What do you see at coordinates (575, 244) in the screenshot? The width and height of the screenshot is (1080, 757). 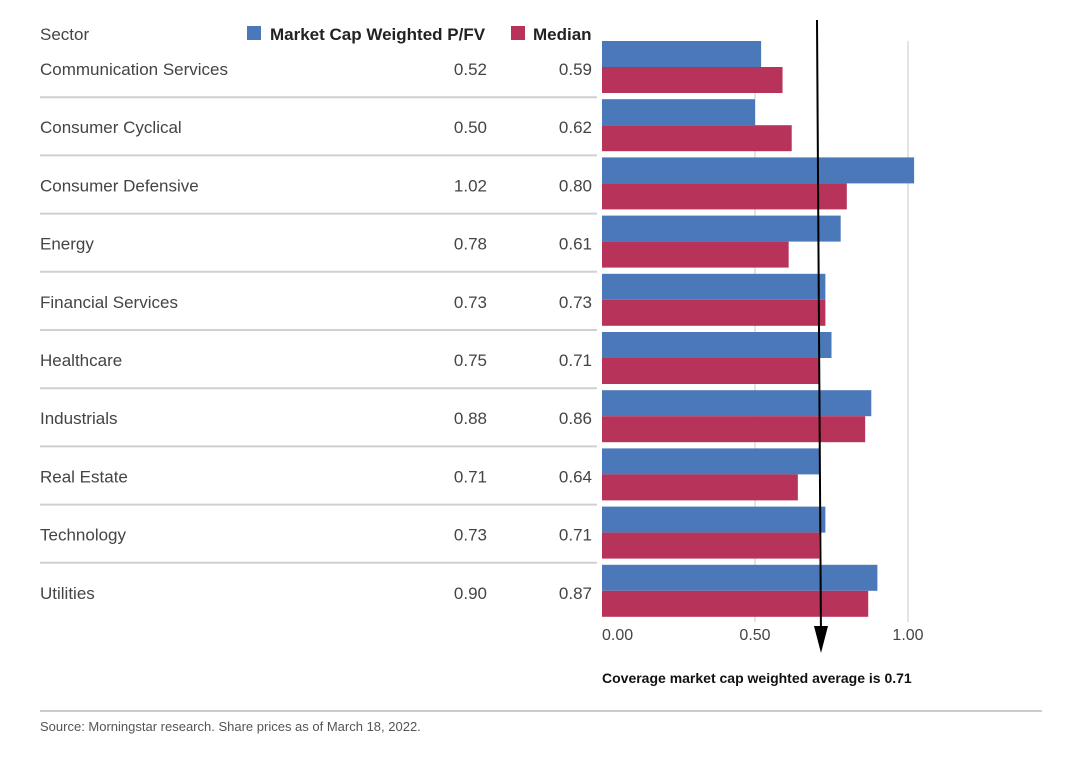 I see `median-value-label: 0.61` at bounding box center [575, 244].